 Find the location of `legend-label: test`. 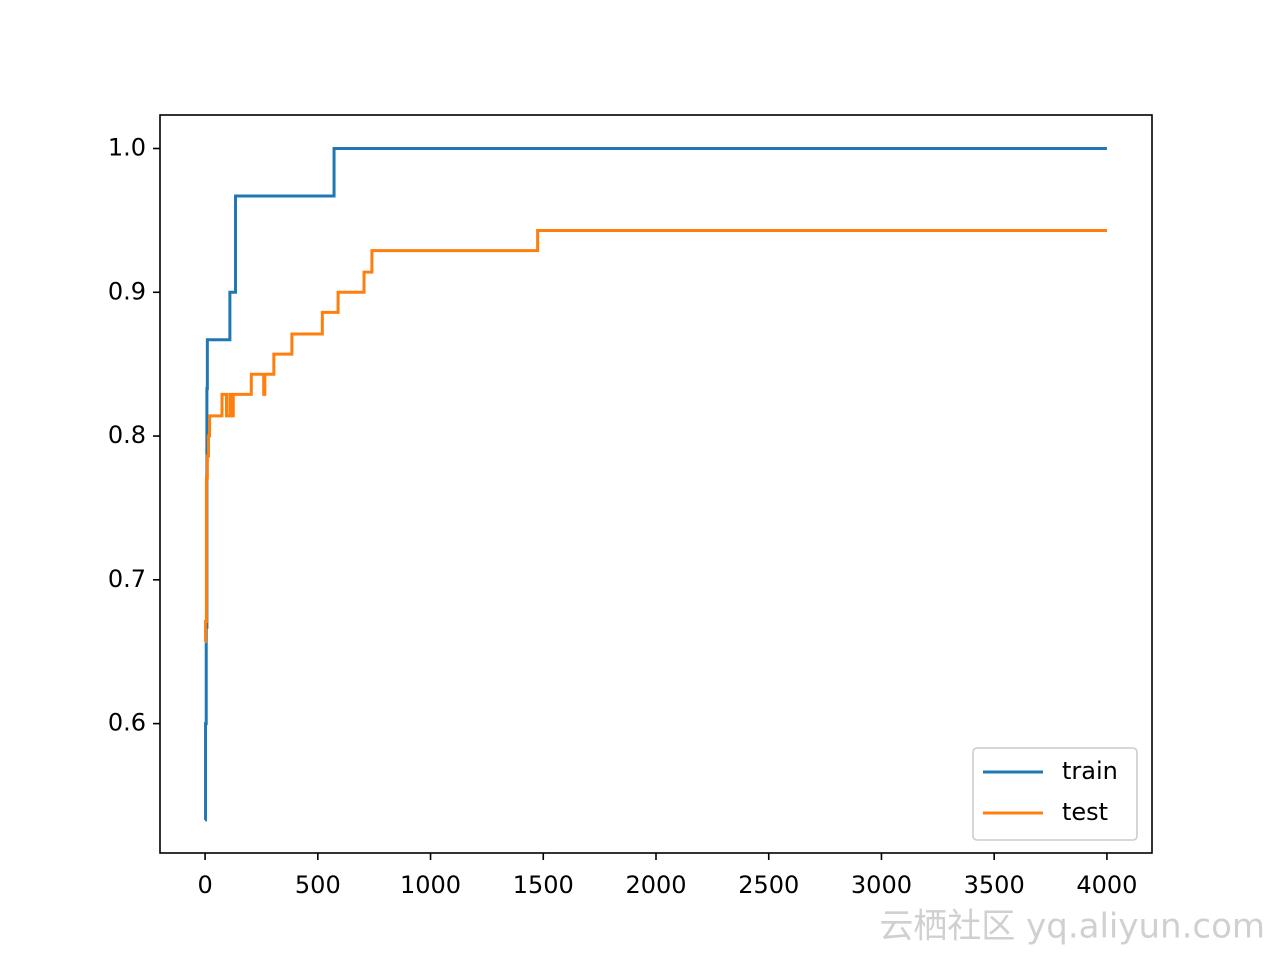

legend-label: test is located at coordinates (1085, 812).